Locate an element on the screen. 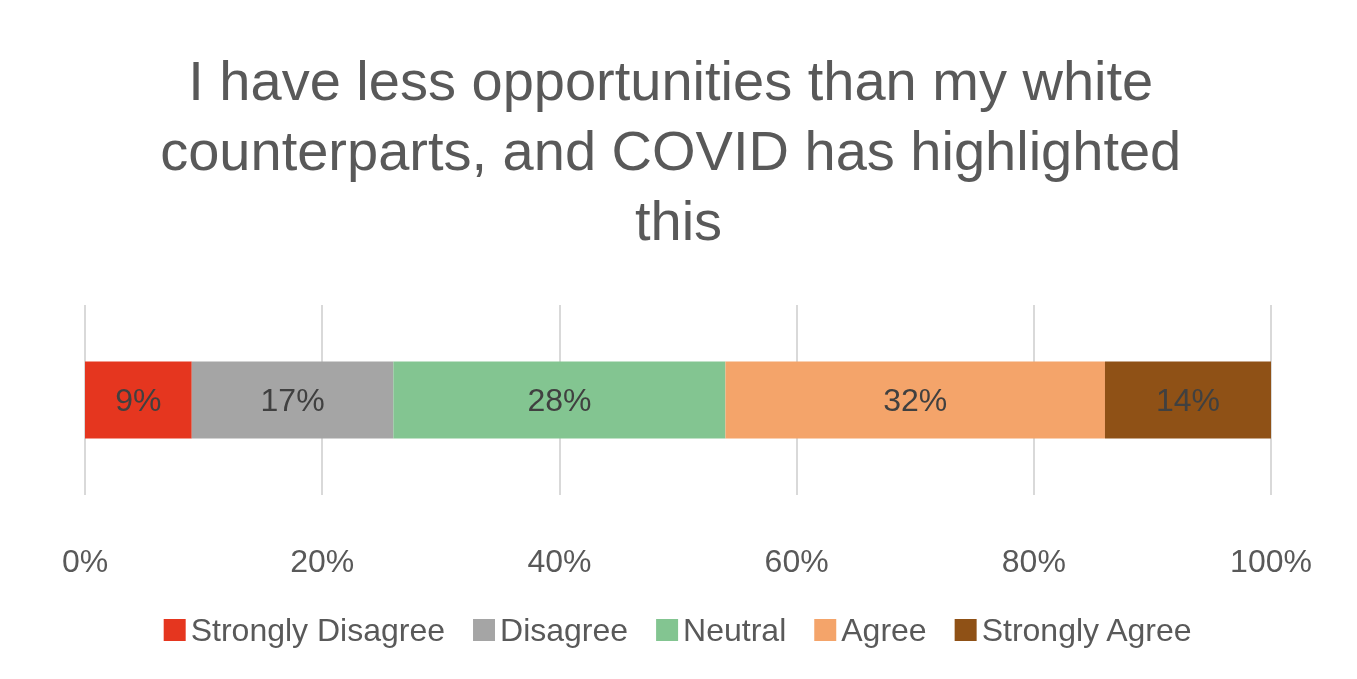 This screenshot has height=679, width=1357. x-tick-label: 0% is located at coordinates (85, 561).